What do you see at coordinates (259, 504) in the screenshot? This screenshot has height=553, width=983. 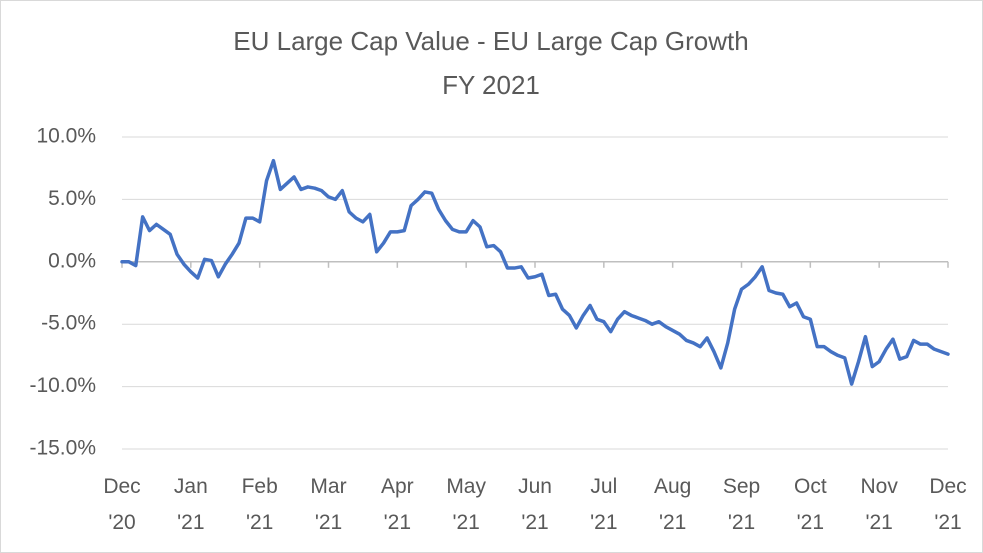 I see `x-tick-label: Feb '21` at bounding box center [259, 504].